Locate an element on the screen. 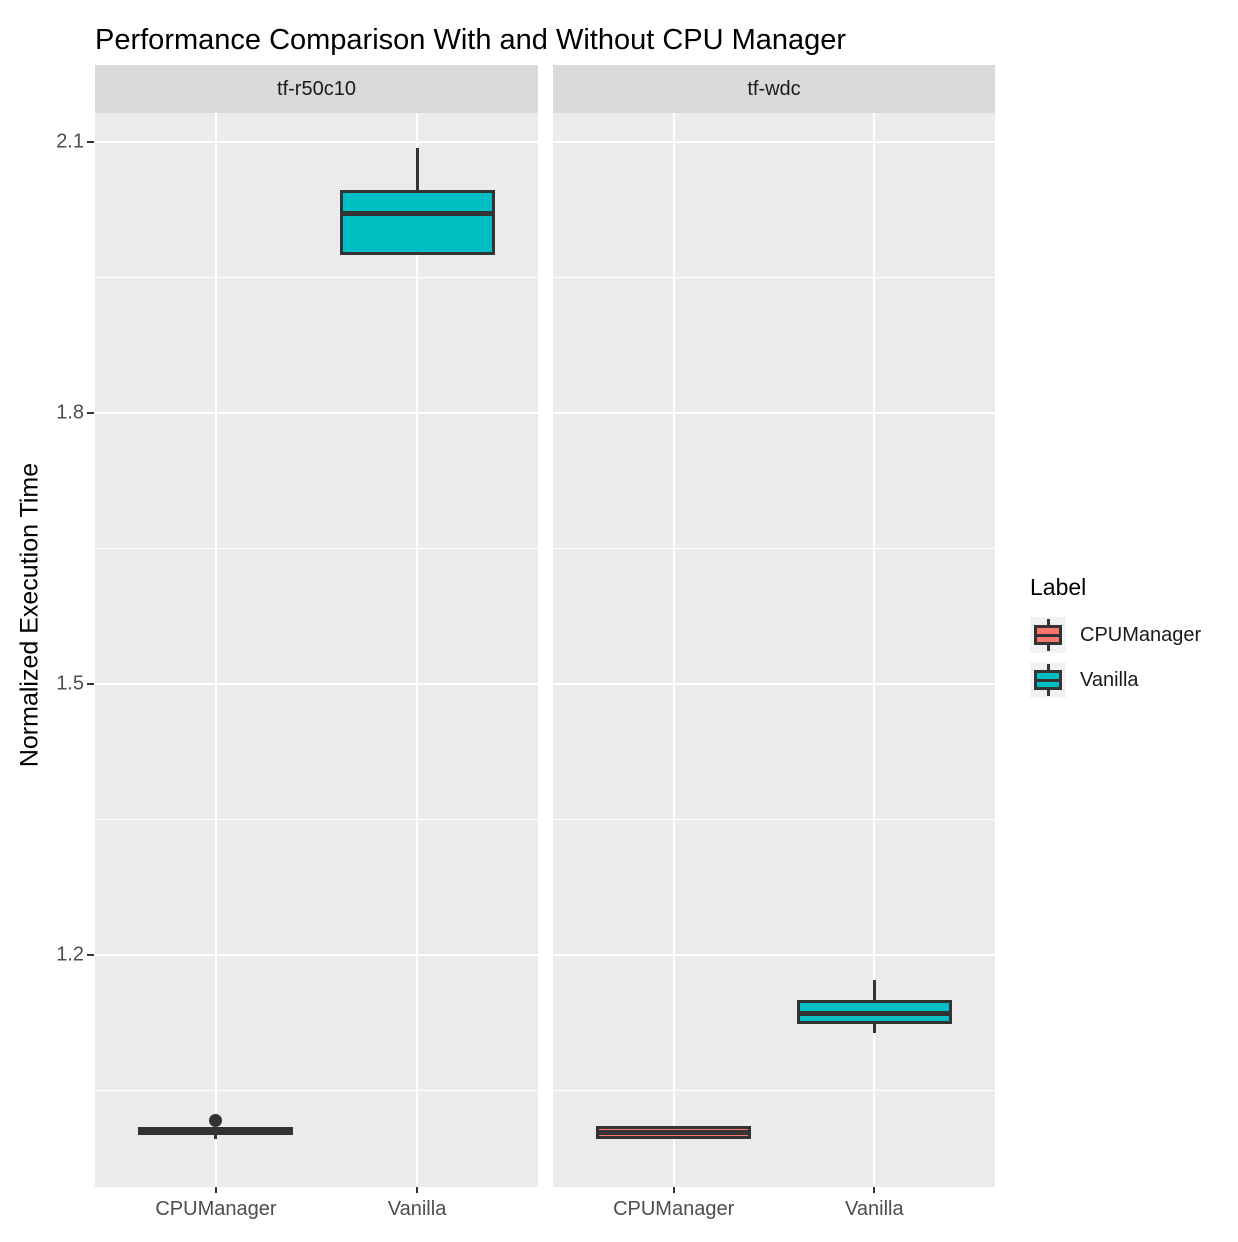 The height and width of the screenshot is (1242, 1238). legend-title: Label is located at coordinates (1058, 587).